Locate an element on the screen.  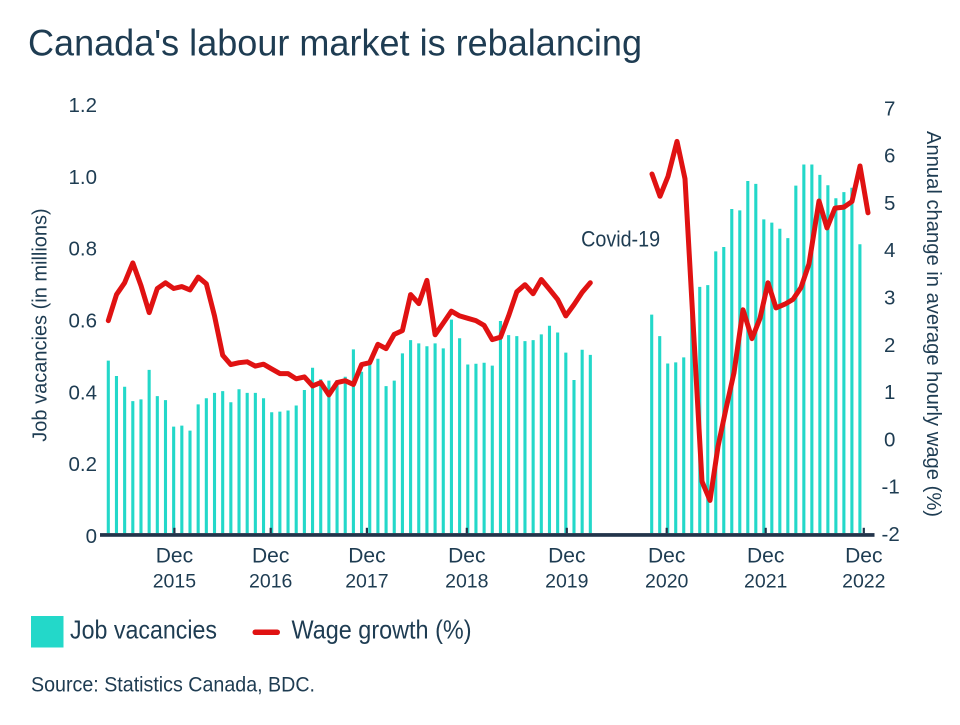
svg-text: 5 is located at coordinates (889, 203).